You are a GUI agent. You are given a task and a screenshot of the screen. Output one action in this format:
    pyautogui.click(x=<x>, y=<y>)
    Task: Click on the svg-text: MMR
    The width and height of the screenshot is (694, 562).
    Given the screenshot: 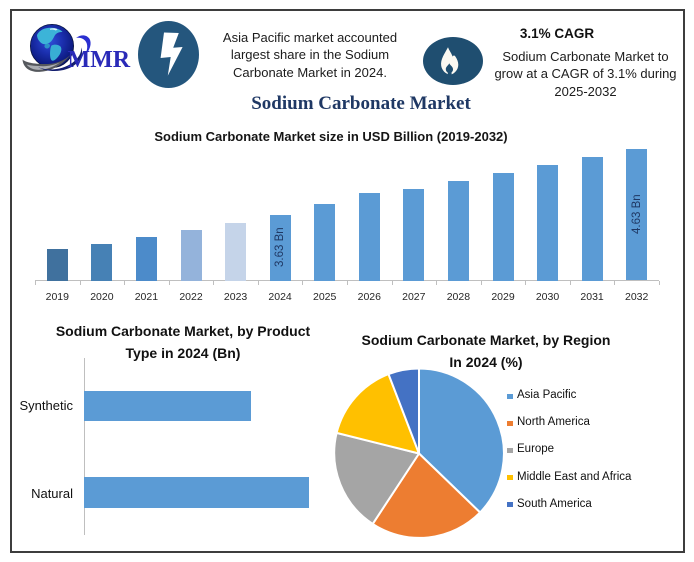 What is the action you would take?
    pyautogui.click(x=99, y=60)
    